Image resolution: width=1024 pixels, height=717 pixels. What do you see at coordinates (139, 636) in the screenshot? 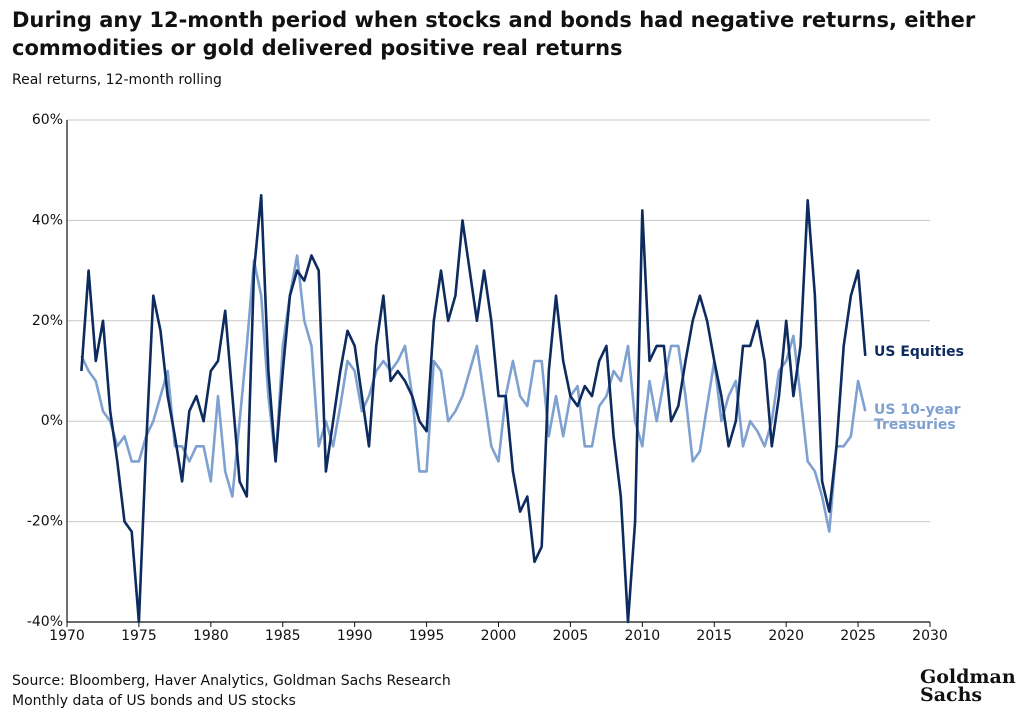
I see `x-tick-label: 1975` at bounding box center [139, 636].